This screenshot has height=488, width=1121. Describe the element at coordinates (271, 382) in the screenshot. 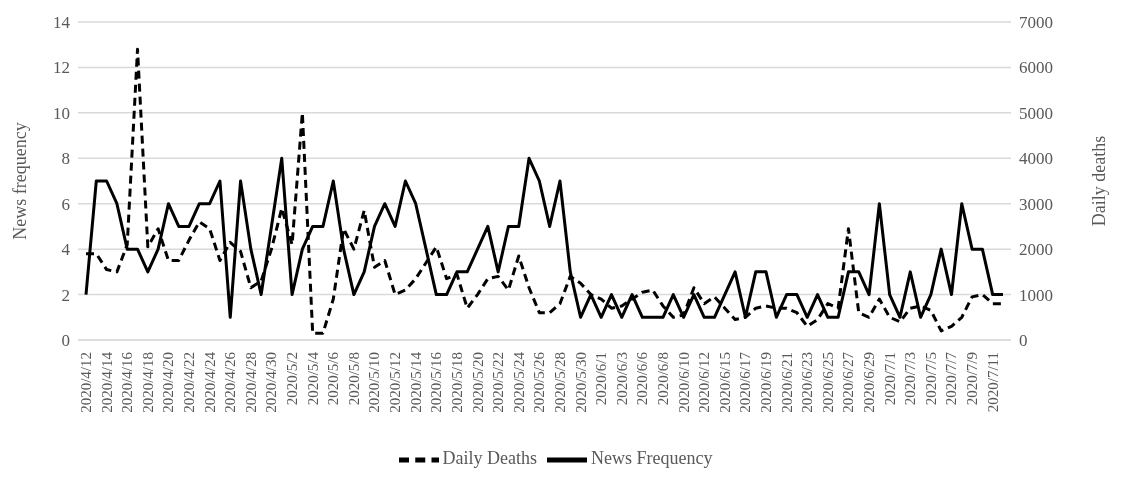

I see `x-tick-label: 2020/4/30` at that location.